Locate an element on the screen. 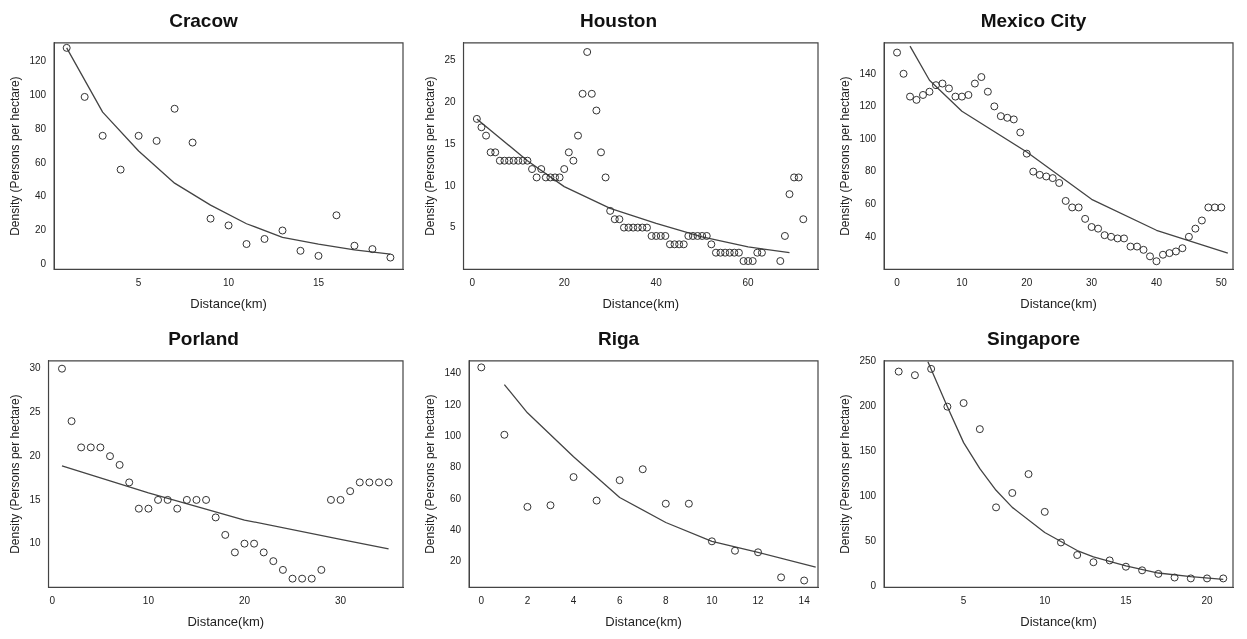  x-tick-label: 0 is located at coordinates (472, 283).